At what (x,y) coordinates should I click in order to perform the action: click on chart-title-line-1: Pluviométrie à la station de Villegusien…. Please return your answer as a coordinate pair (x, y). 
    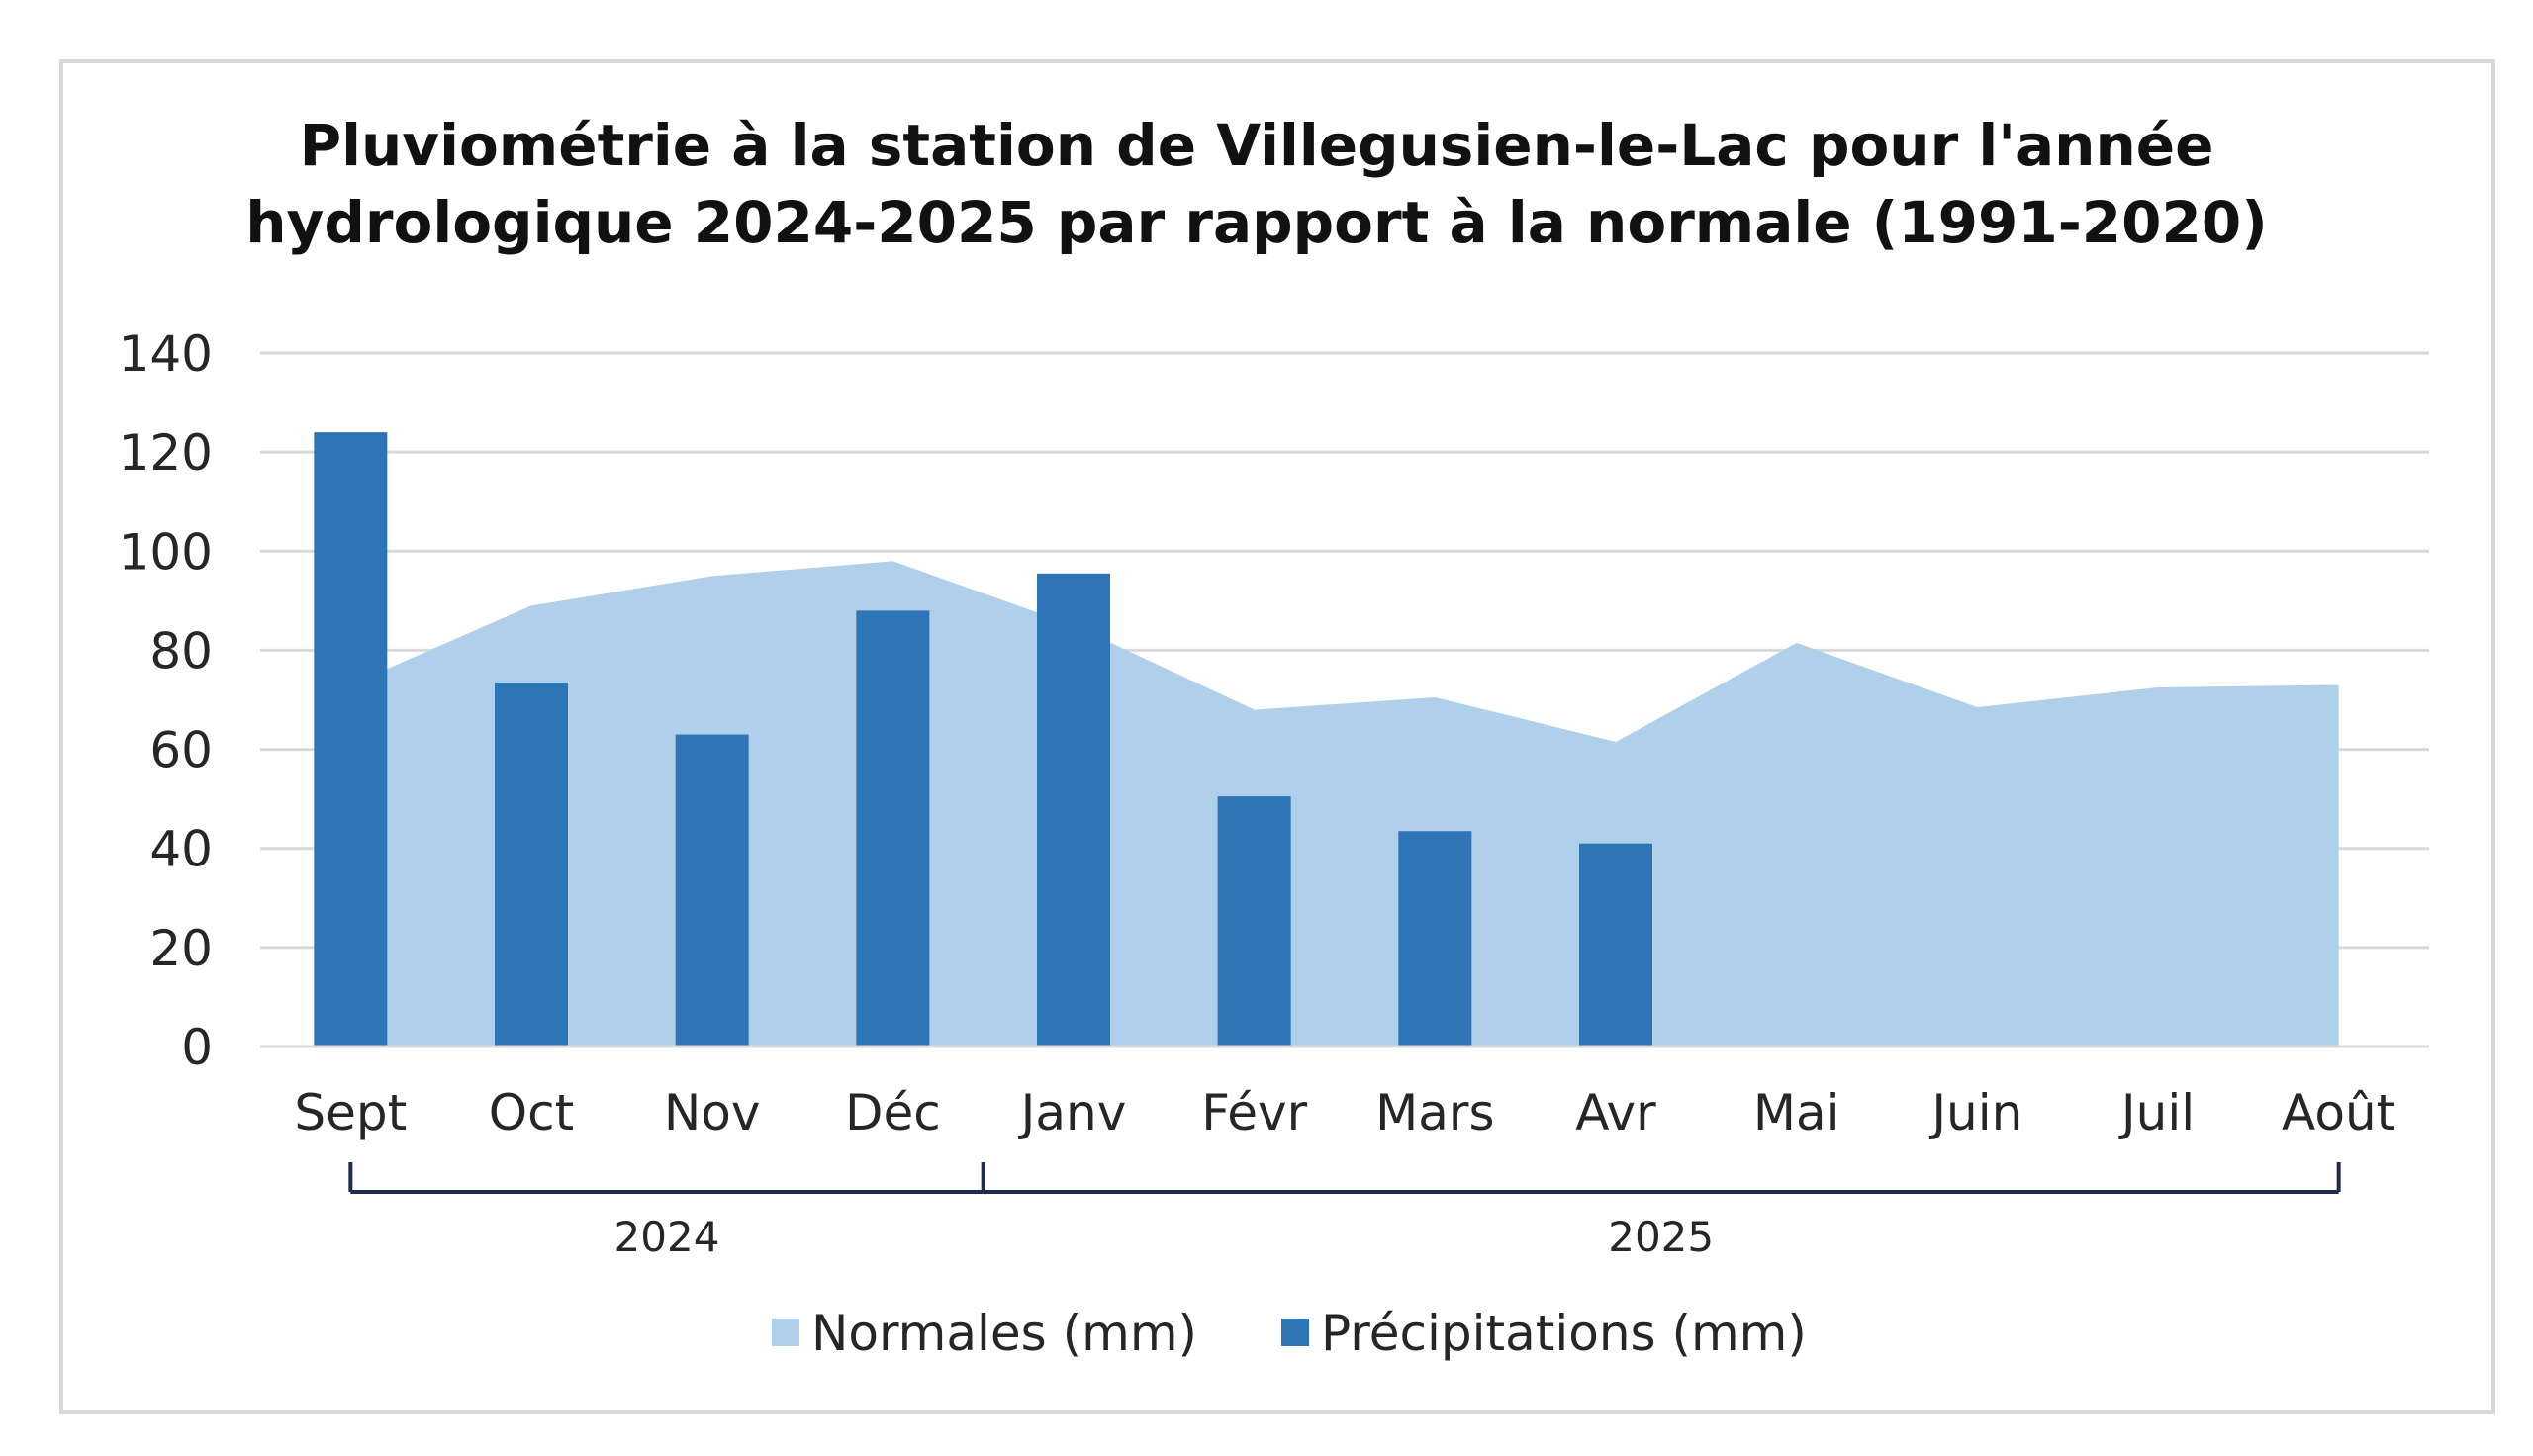
    Looking at the image, I should click on (1257, 145).